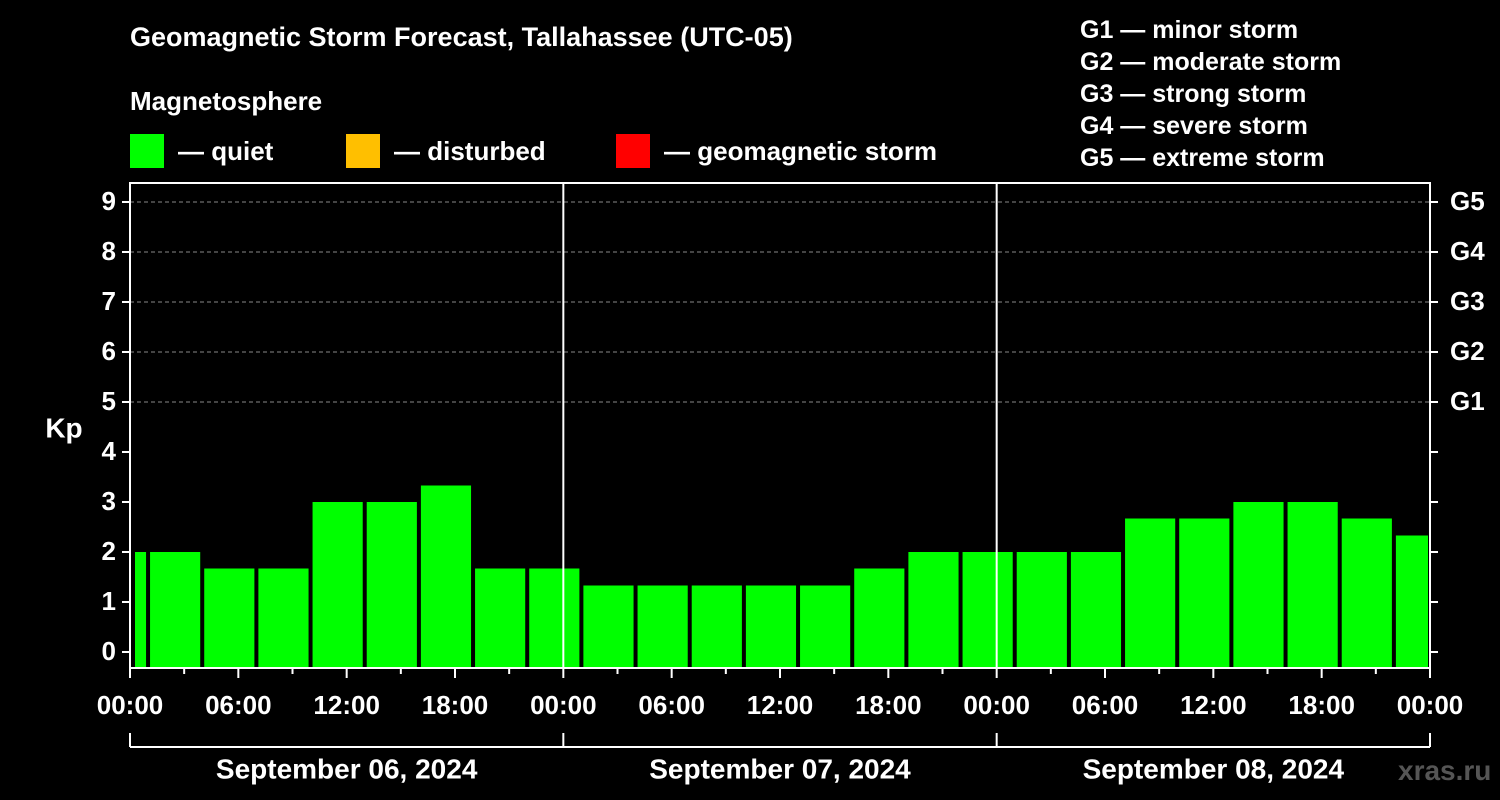  I want to click on g-level-label: G5, so click(1467, 201).